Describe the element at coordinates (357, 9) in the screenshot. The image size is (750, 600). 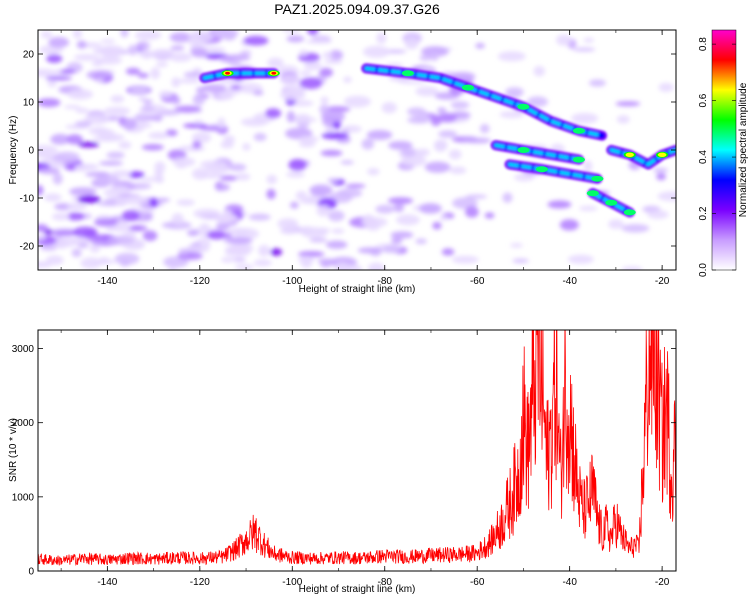
I see `chart-title: PAZ1.2025.094.09.37.G26` at that location.